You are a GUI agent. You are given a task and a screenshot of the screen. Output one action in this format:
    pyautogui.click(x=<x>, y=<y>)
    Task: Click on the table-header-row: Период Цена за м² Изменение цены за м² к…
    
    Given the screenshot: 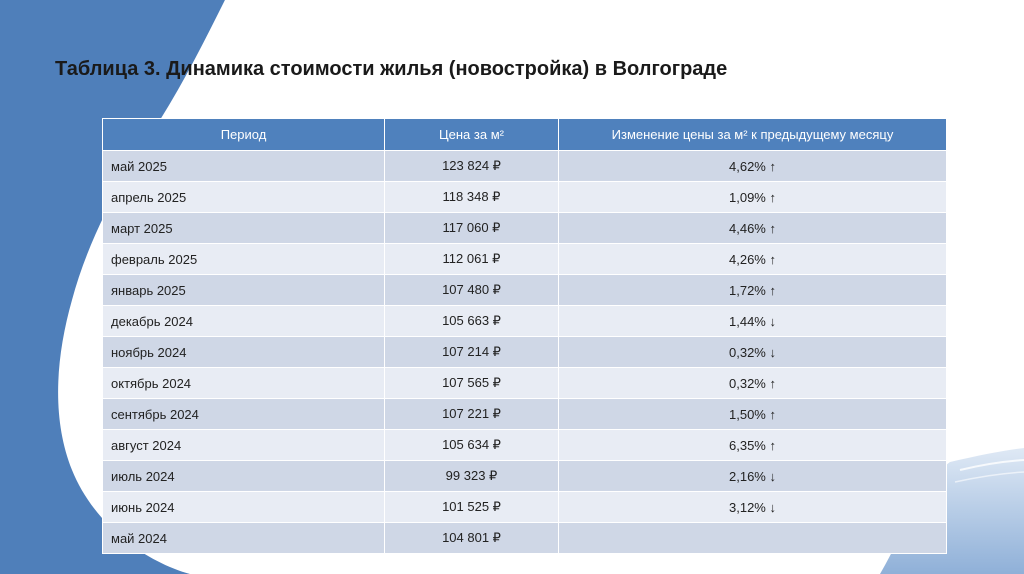 What is the action you would take?
    pyautogui.click(x=524, y=134)
    